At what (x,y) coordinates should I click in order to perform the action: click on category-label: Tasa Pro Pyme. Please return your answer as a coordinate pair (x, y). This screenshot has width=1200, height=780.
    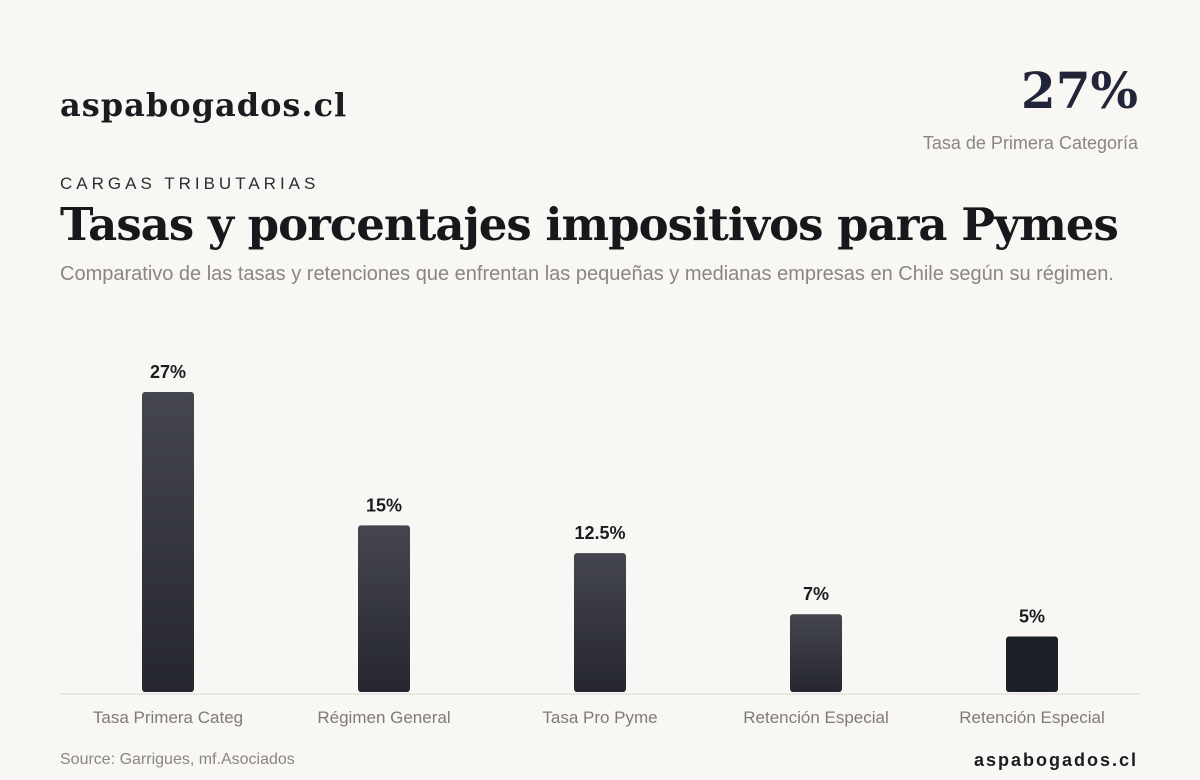
    Looking at the image, I should click on (599, 717).